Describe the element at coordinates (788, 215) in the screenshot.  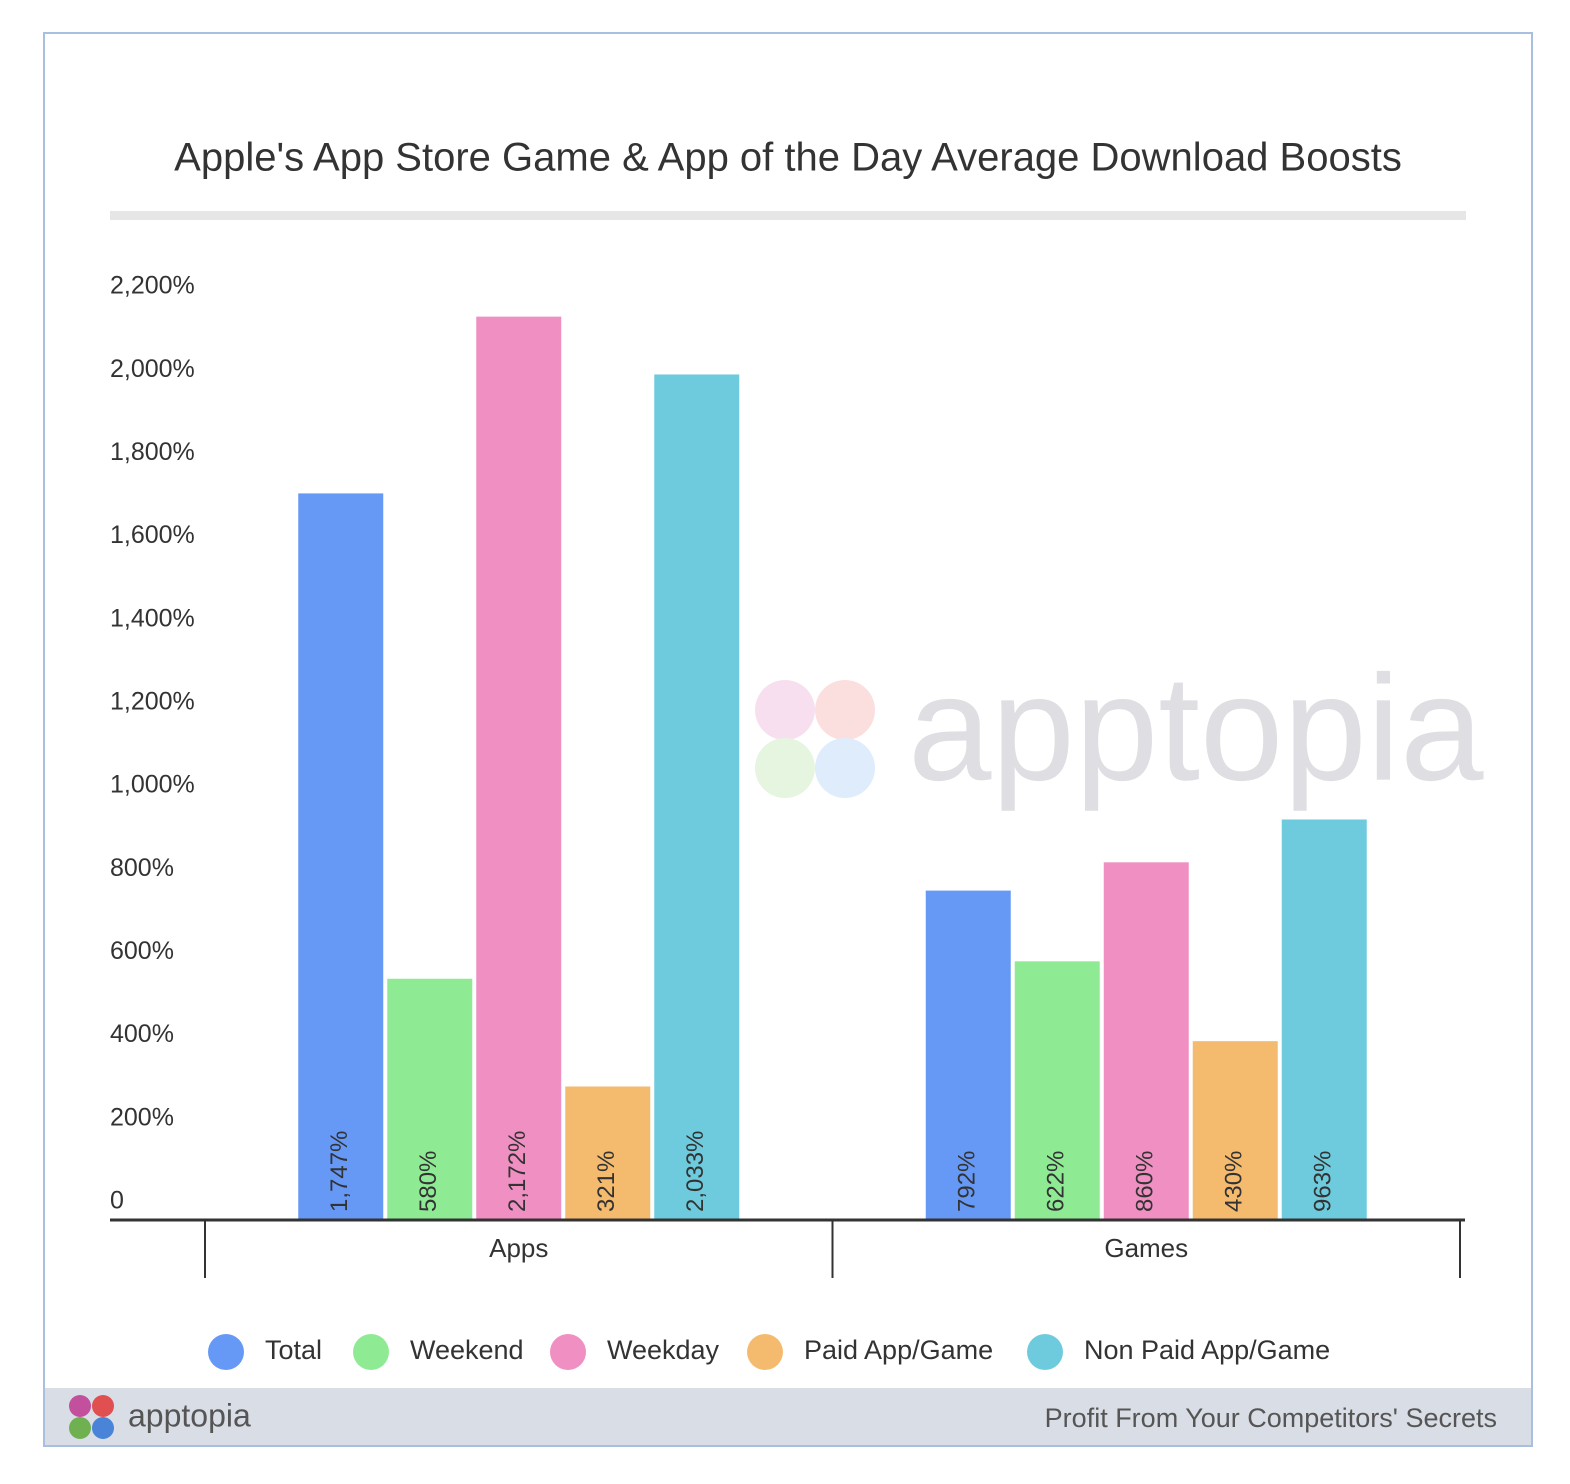
I see `title-rule` at that location.